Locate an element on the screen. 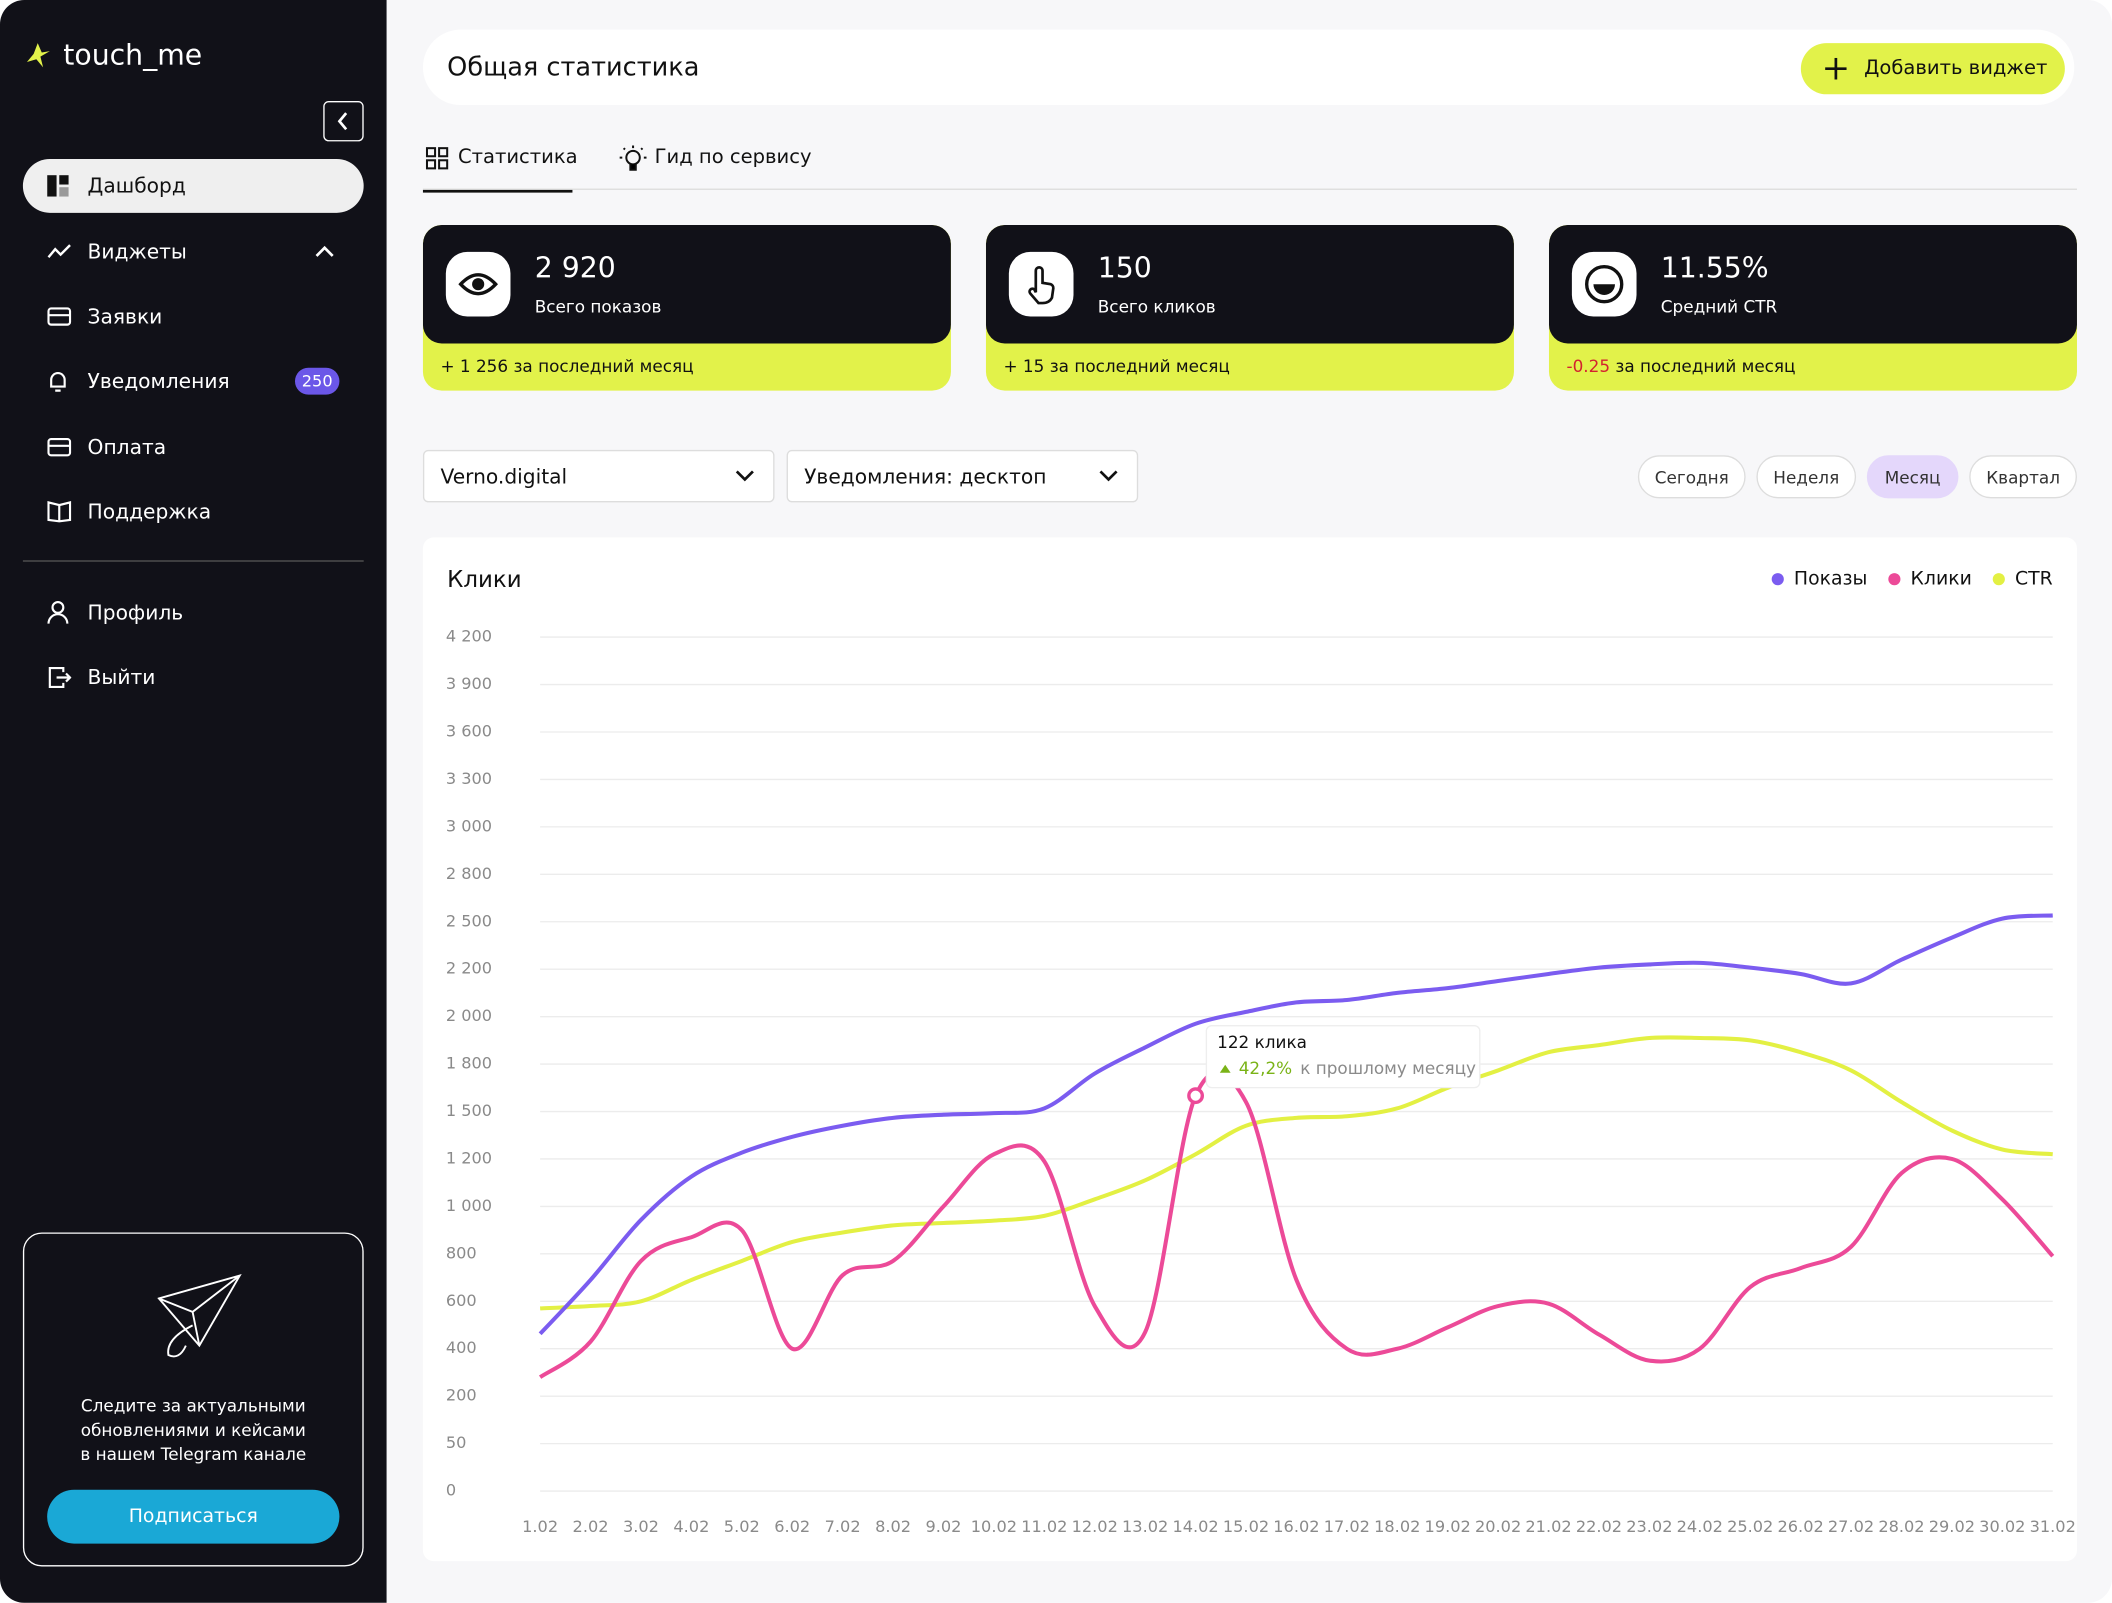  x-tick-label: 29.02 is located at coordinates (1952, 1526).